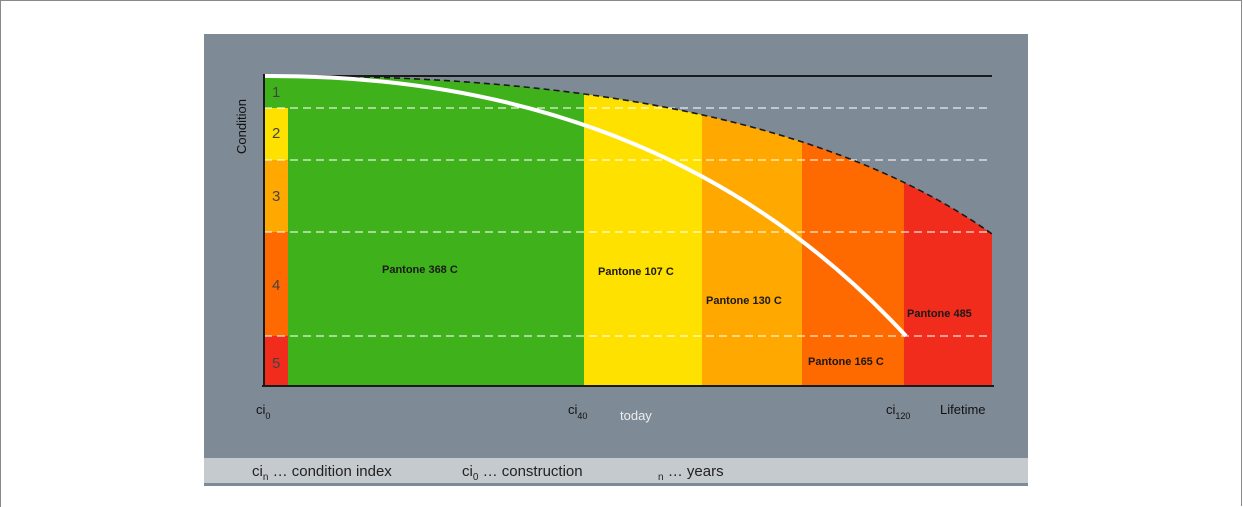 This screenshot has height=507, width=1243. I want to click on zone-label-107c: Pantone 107 C, so click(636, 272).